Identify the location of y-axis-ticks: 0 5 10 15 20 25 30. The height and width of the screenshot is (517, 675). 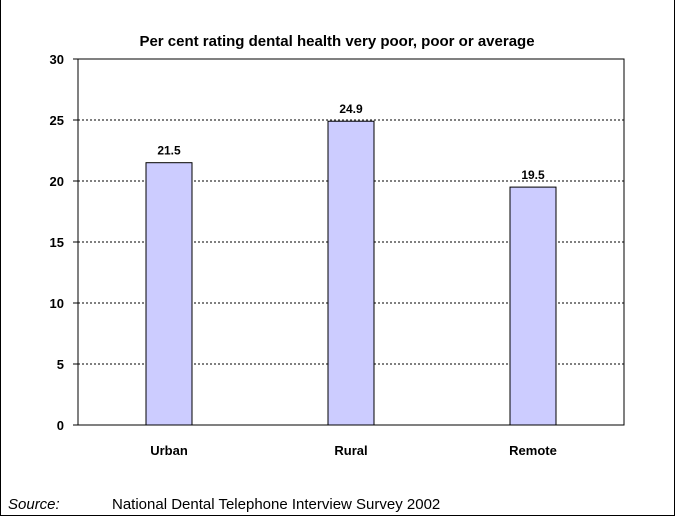
(64, 242).